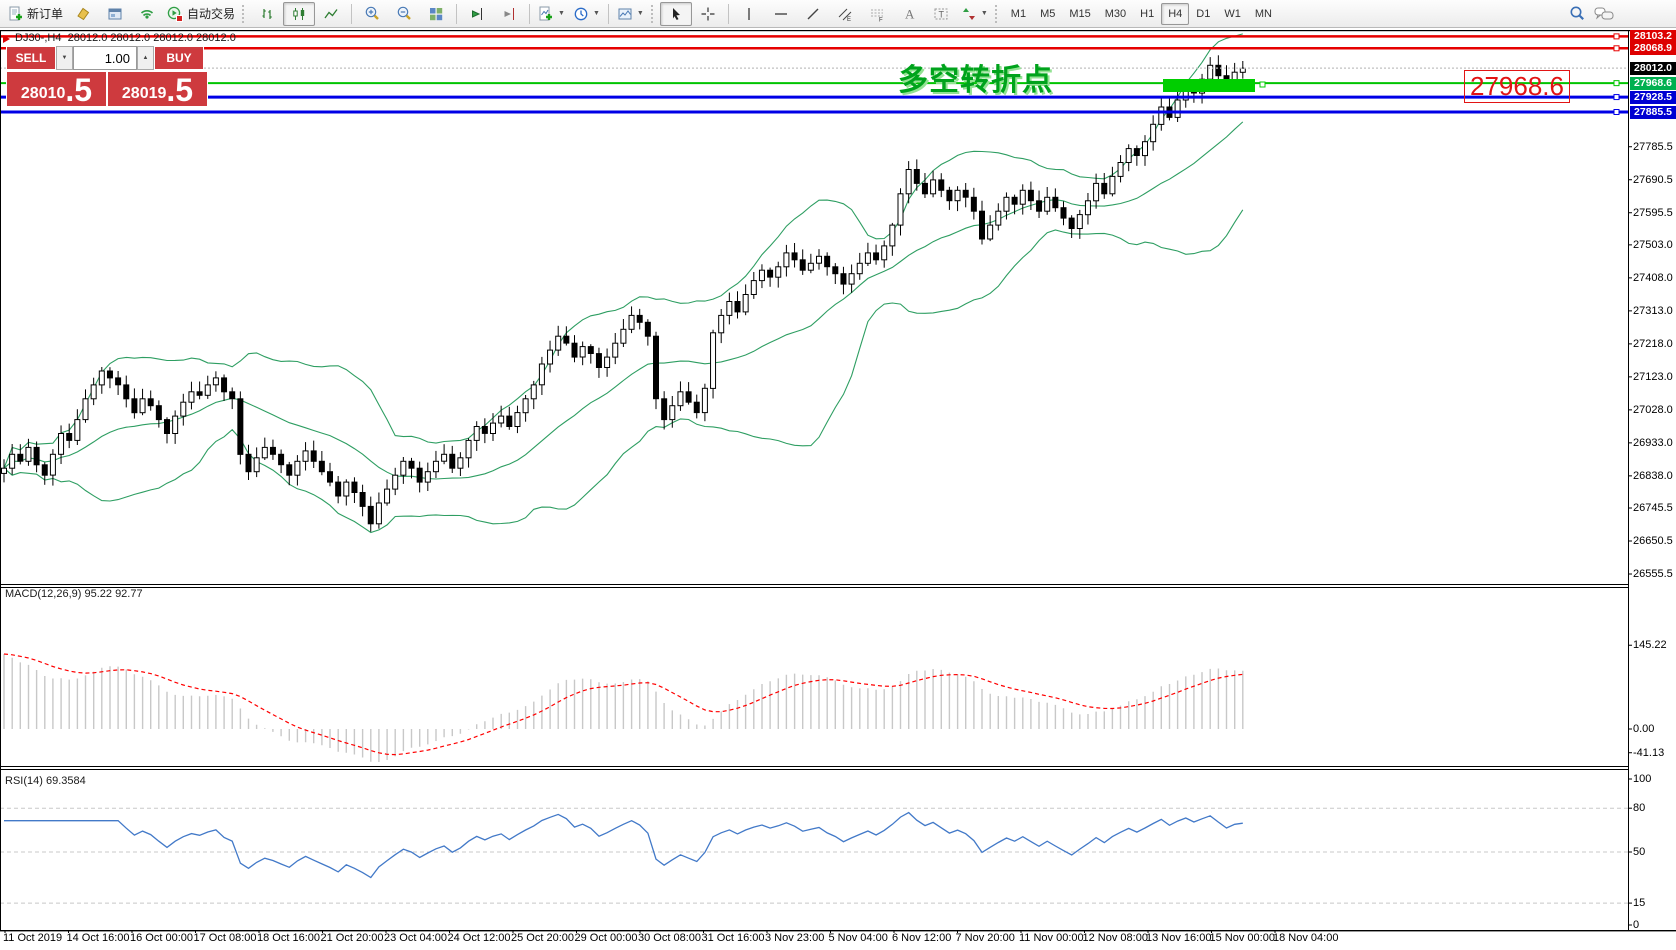 The width and height of the screenshot is (1676, 950). Describe the element at coordinates (436, 14) in the screenshot. I see `tile-windows-button` at that location.